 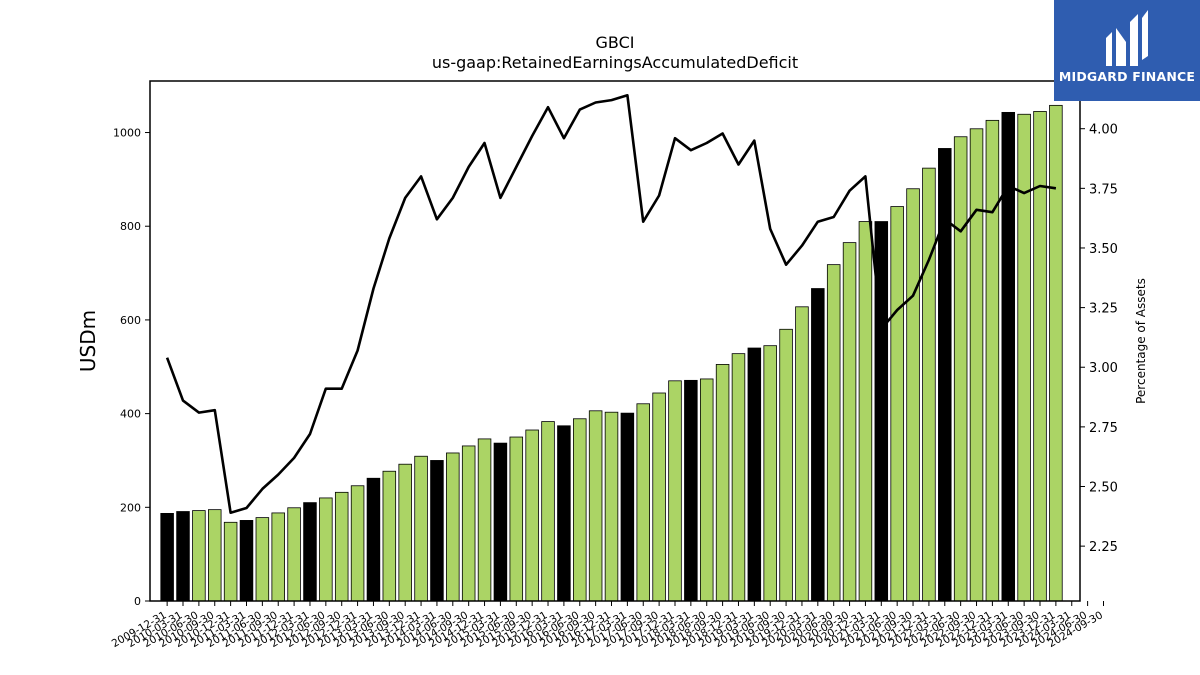 I want to click on y2-tick-label: 2.50, so click(x=1103, y=488).